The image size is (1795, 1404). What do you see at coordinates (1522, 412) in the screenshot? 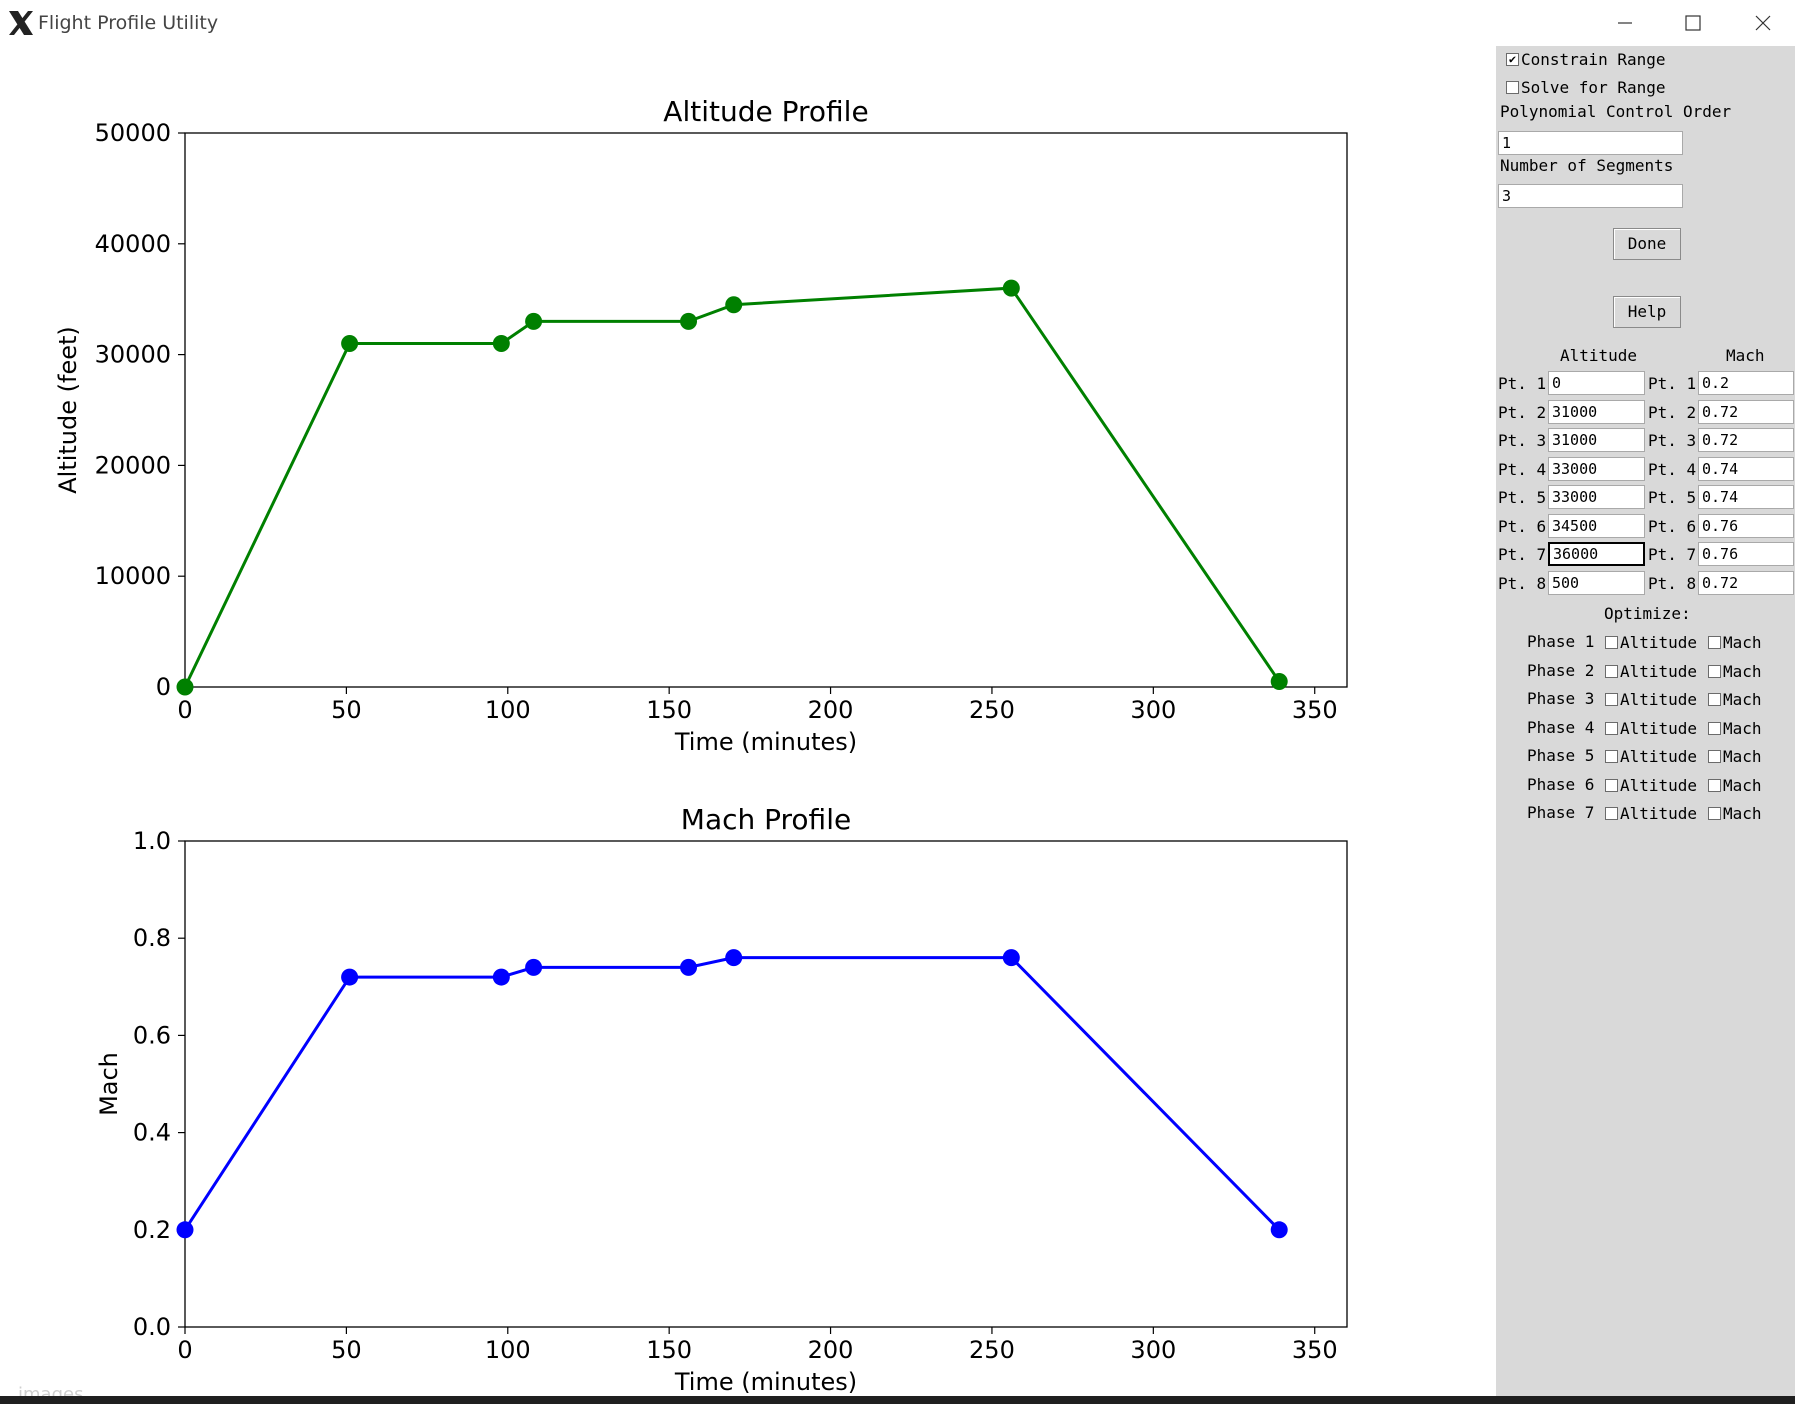
I see `altitude-point-label: Pt. 2` at bounding box center [1522, 412].